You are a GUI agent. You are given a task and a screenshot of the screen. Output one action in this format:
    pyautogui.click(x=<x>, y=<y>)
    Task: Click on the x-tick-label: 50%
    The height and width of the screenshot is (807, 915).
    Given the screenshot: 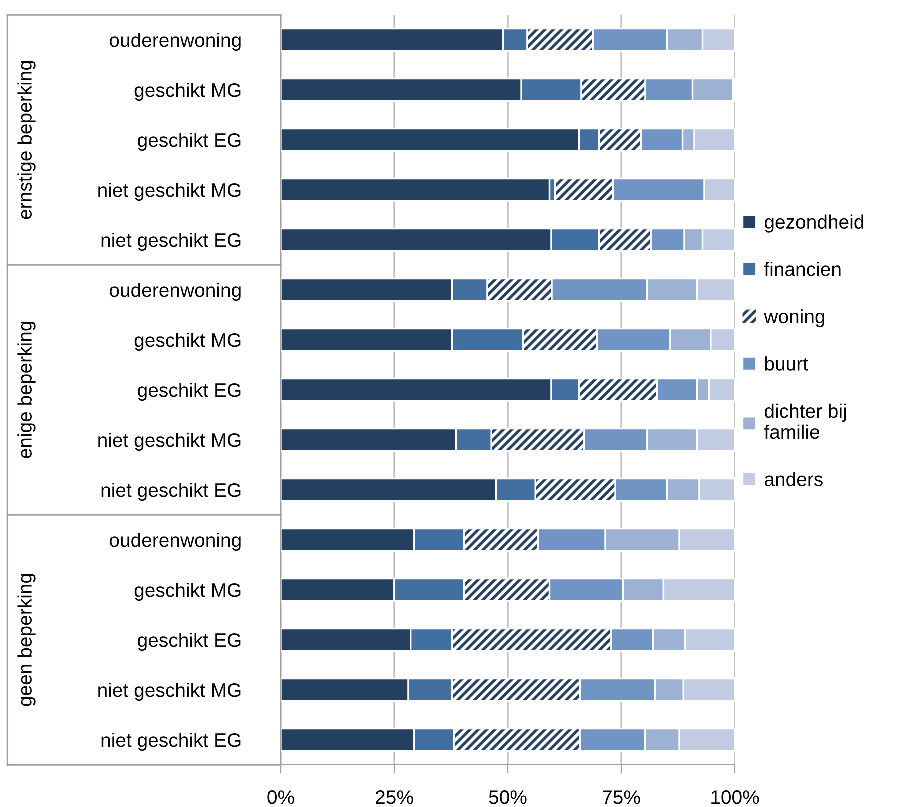 What is the action you would take?
    pyautogui.click(x=508, y=797)
    